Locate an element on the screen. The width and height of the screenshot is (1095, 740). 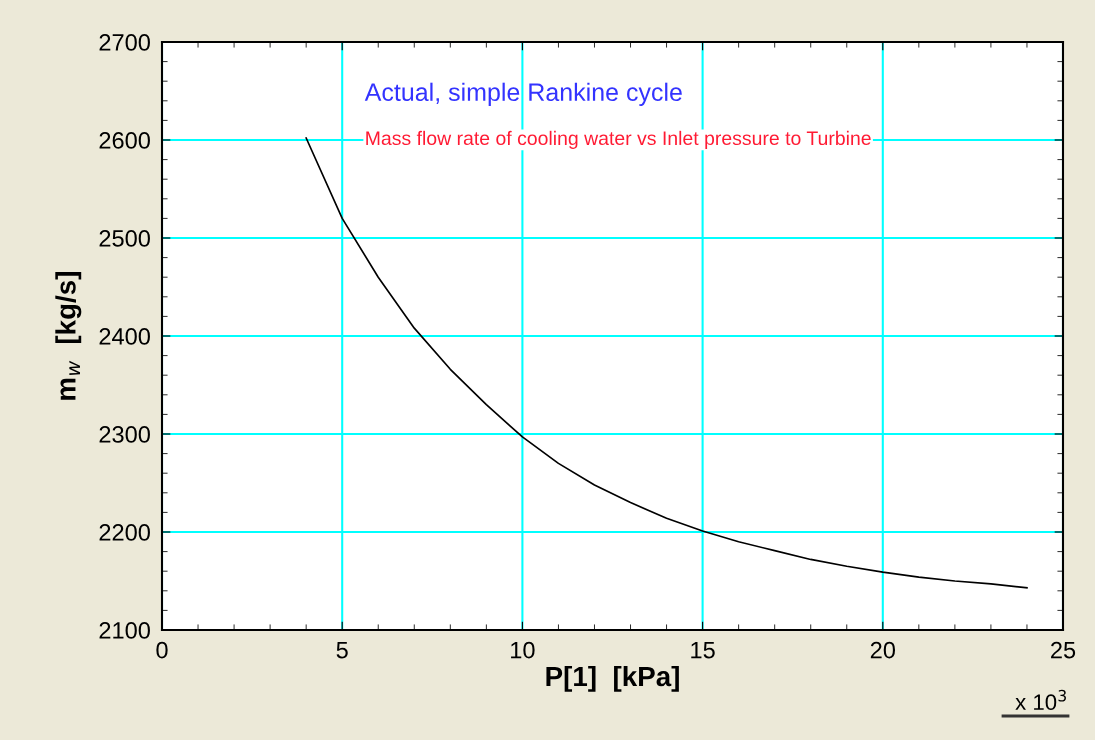
x-tick-label: 0 is located at coordinates (162, 650).